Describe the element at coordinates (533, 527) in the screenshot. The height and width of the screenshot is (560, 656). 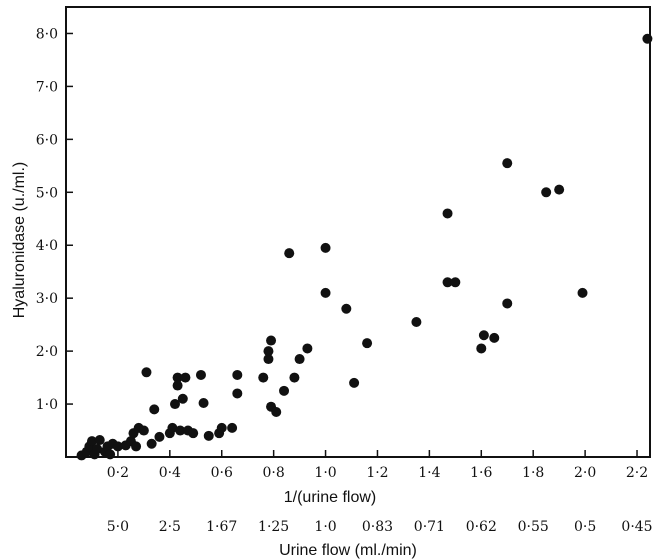
I see `secondary-x-tick-label: 0·55` at that location.